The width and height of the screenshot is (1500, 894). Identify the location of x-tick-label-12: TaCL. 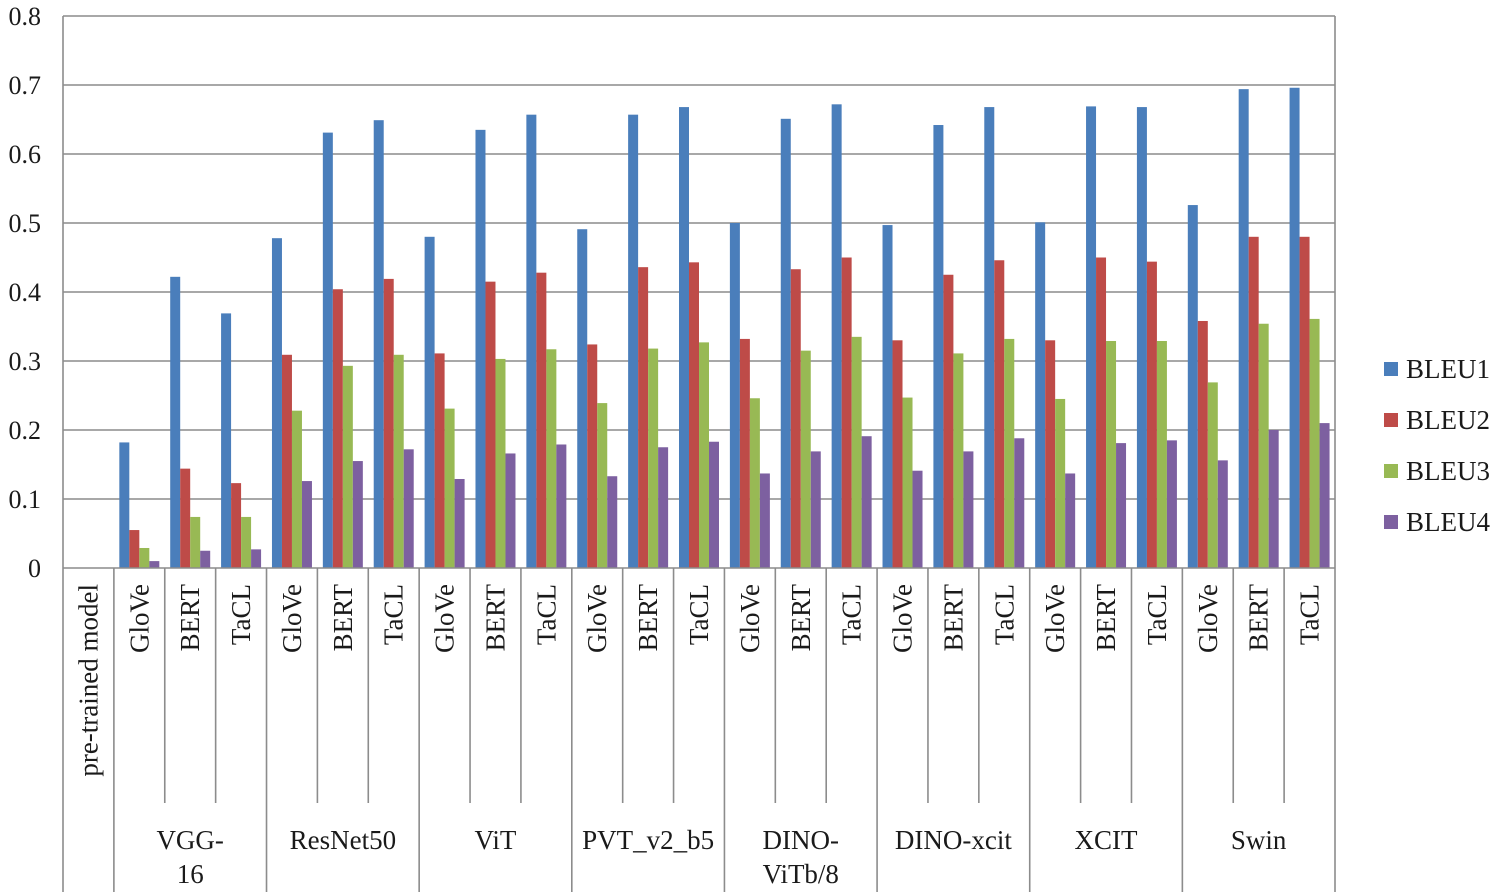
(699, 614).